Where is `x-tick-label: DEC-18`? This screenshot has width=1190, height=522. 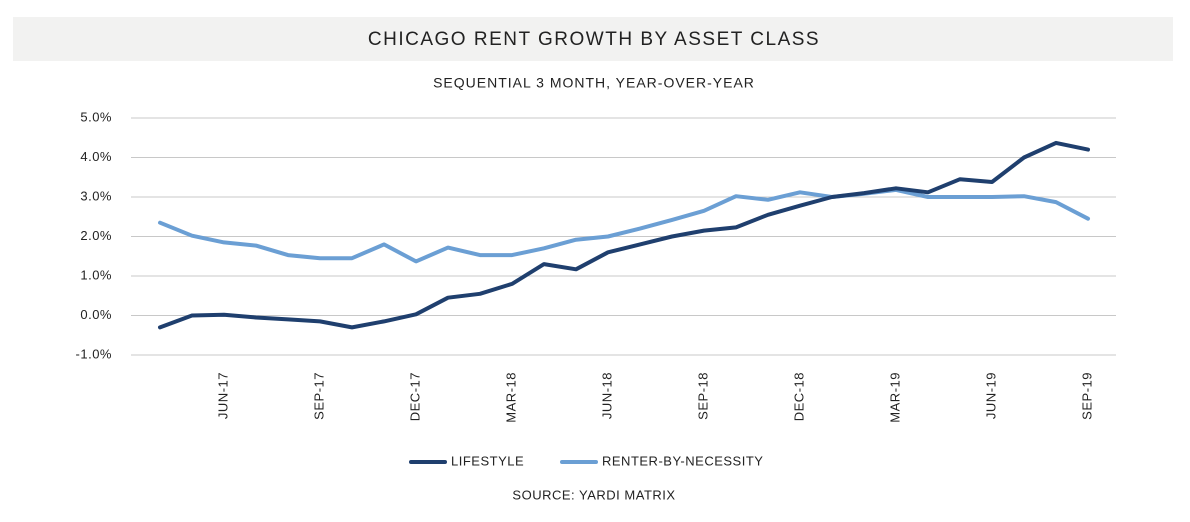
x-tick-label: DEC-18 is located at coordinates (798, 396).